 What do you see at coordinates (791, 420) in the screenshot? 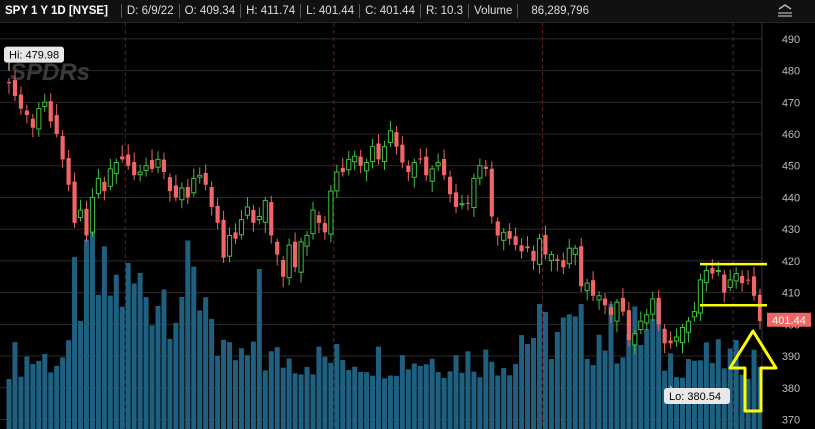
I see `y-tick-label: 370` at bounding box center [791, 420].